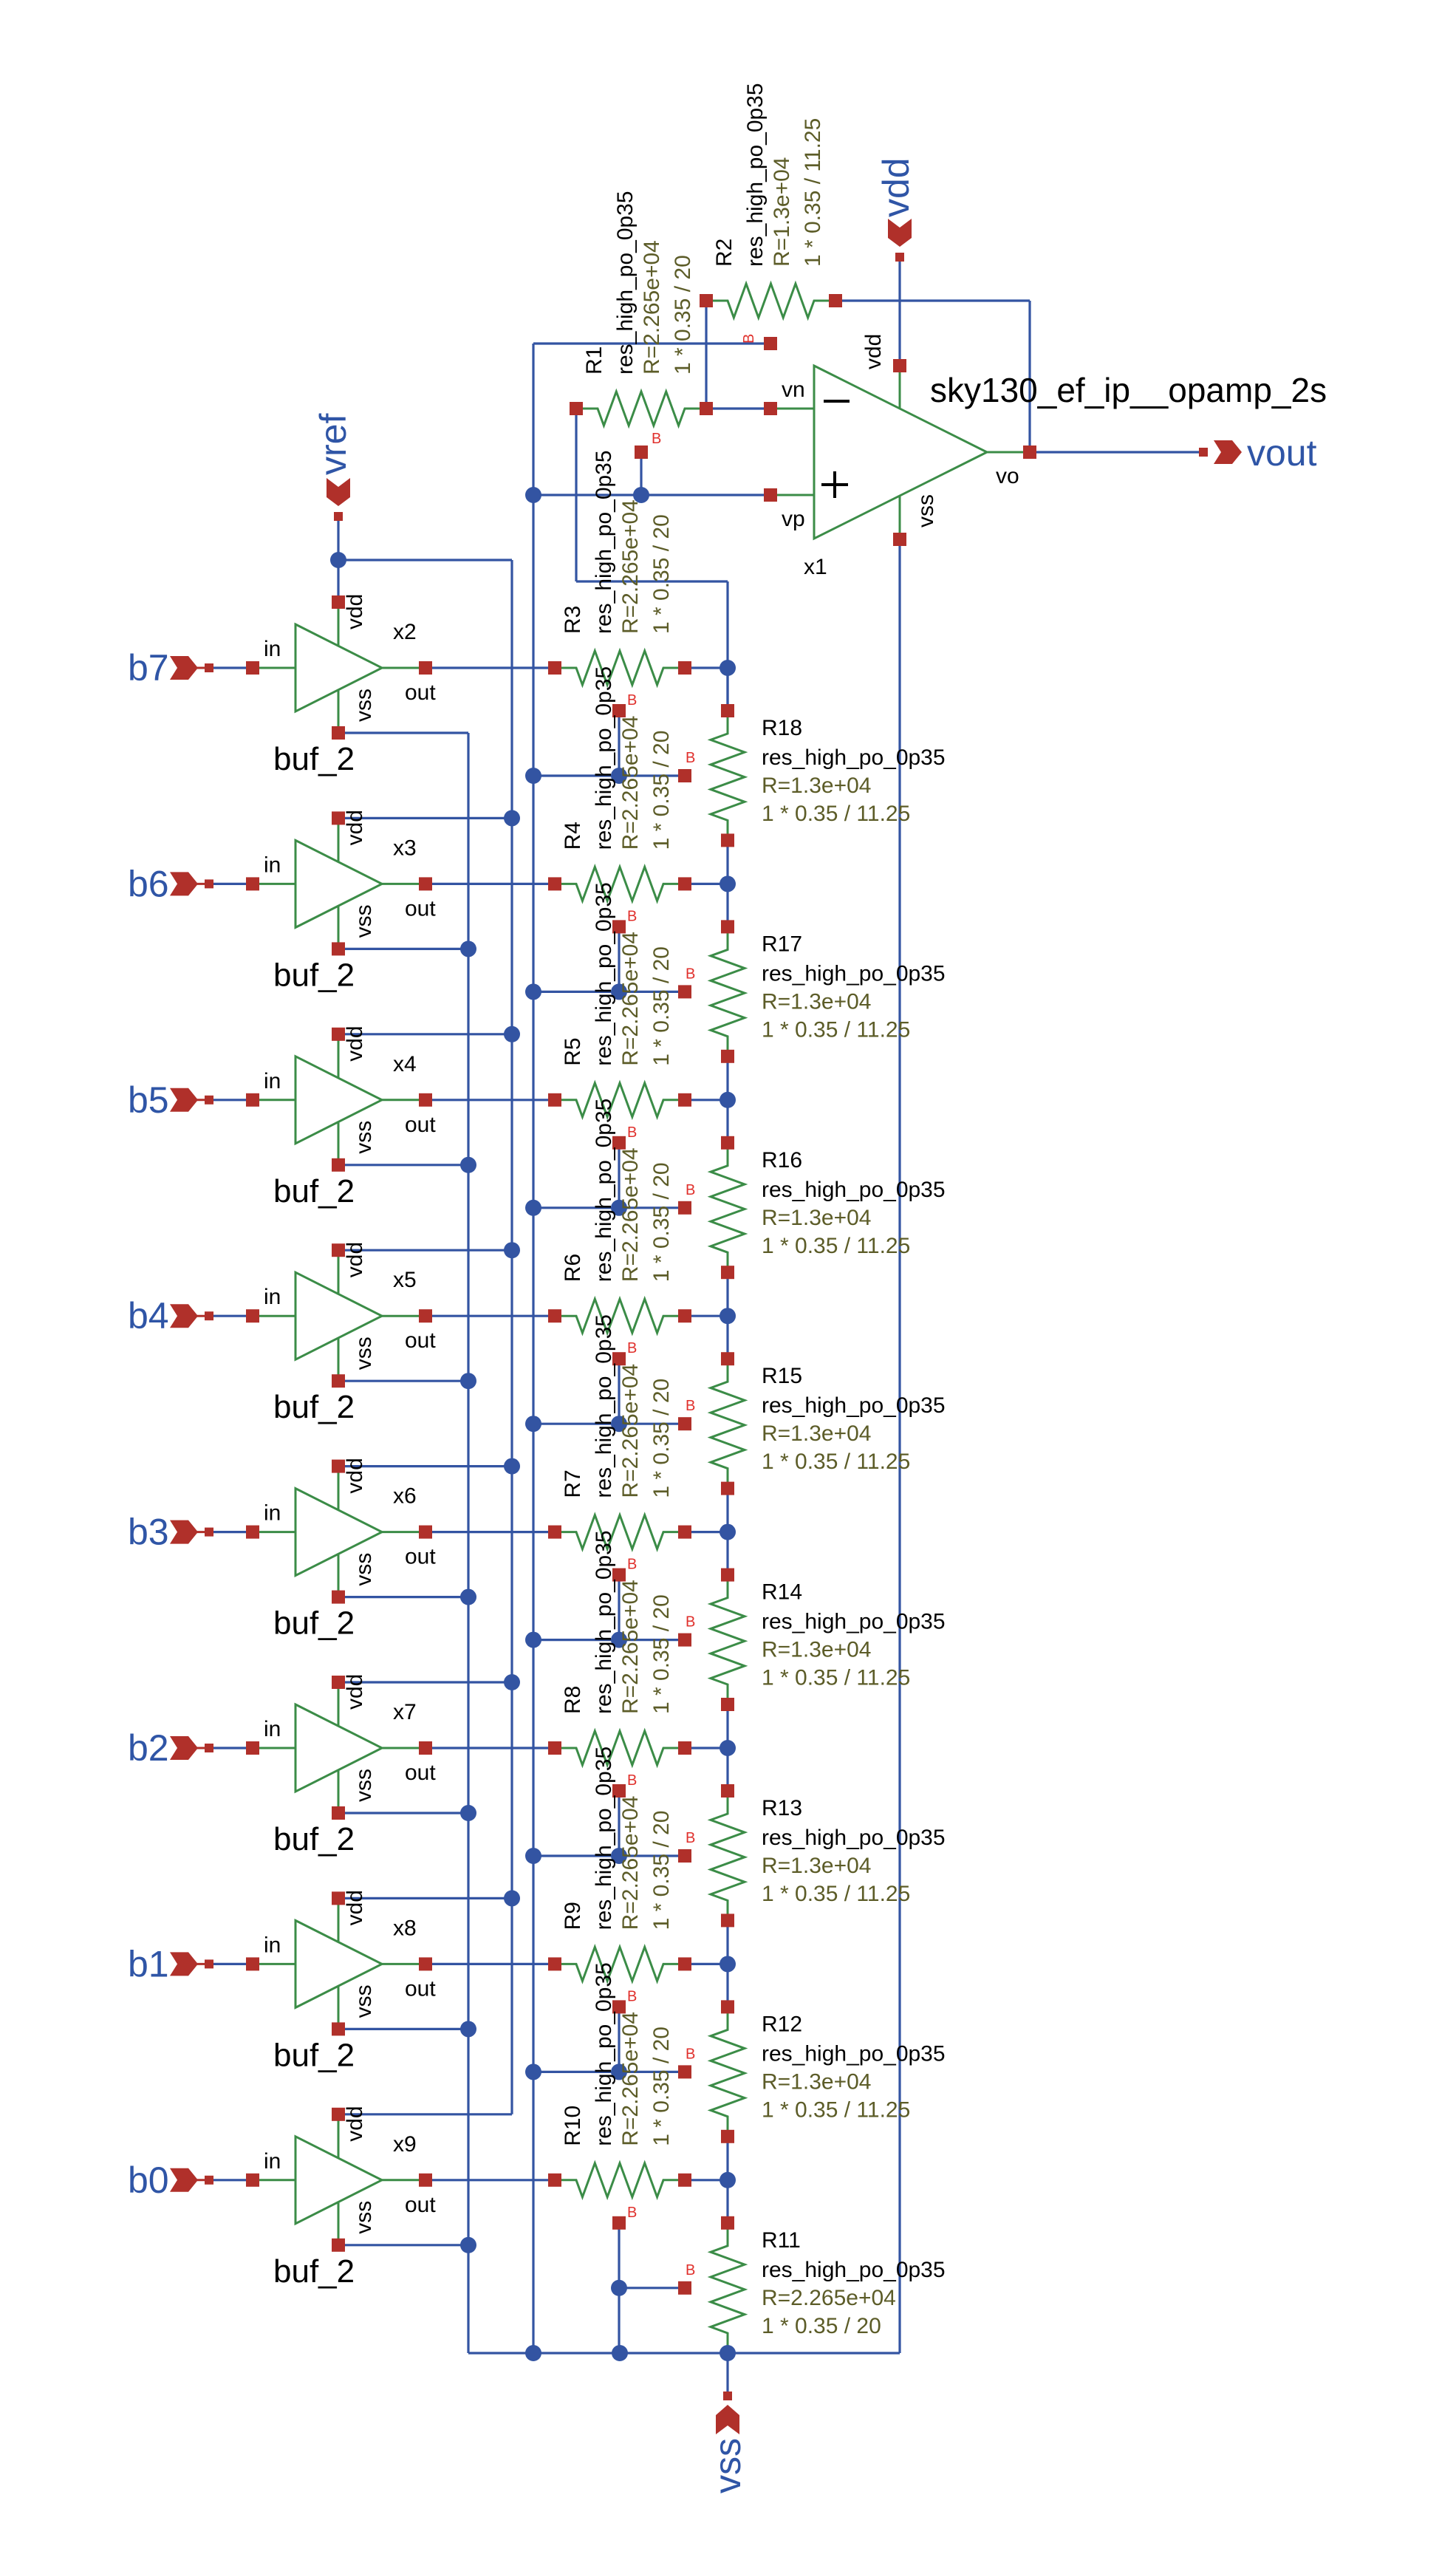  Describe the element at coordinates (900, 233) in the screenshot. I see `vdd-port-icon` at that location.